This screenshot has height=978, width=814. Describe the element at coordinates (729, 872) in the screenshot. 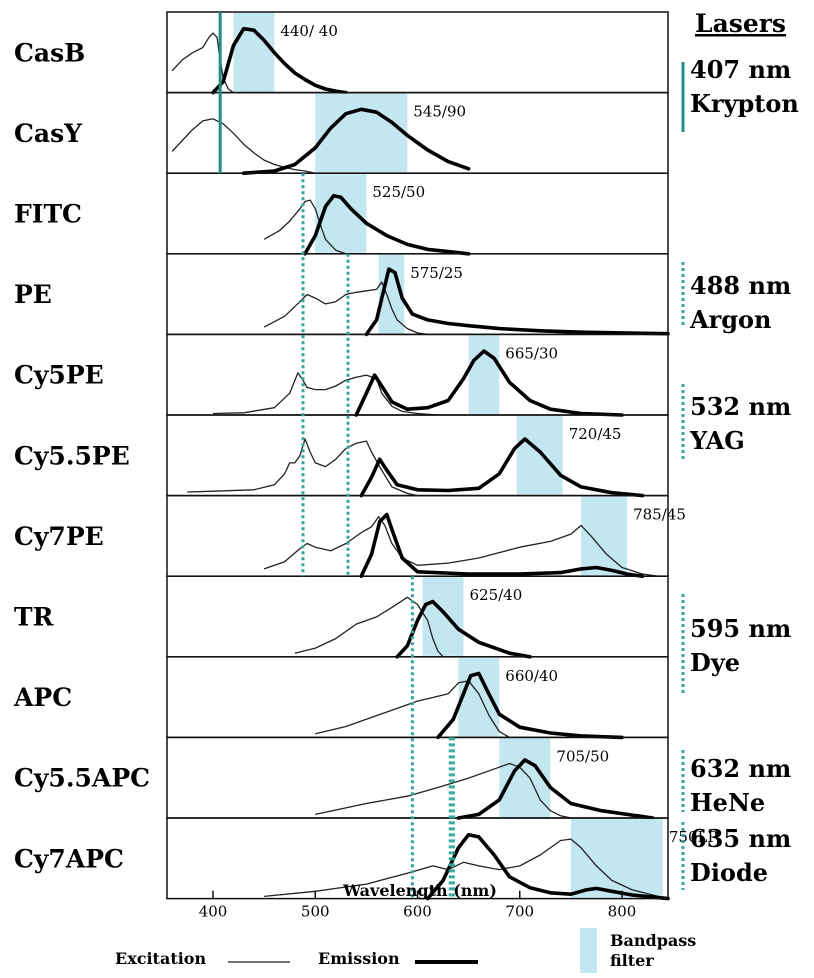

I see `laser-type-label: Diode` at that location.